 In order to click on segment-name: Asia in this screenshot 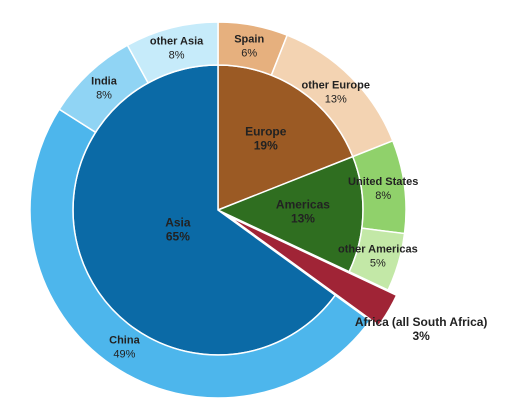, I will do `click(178, 223)`.